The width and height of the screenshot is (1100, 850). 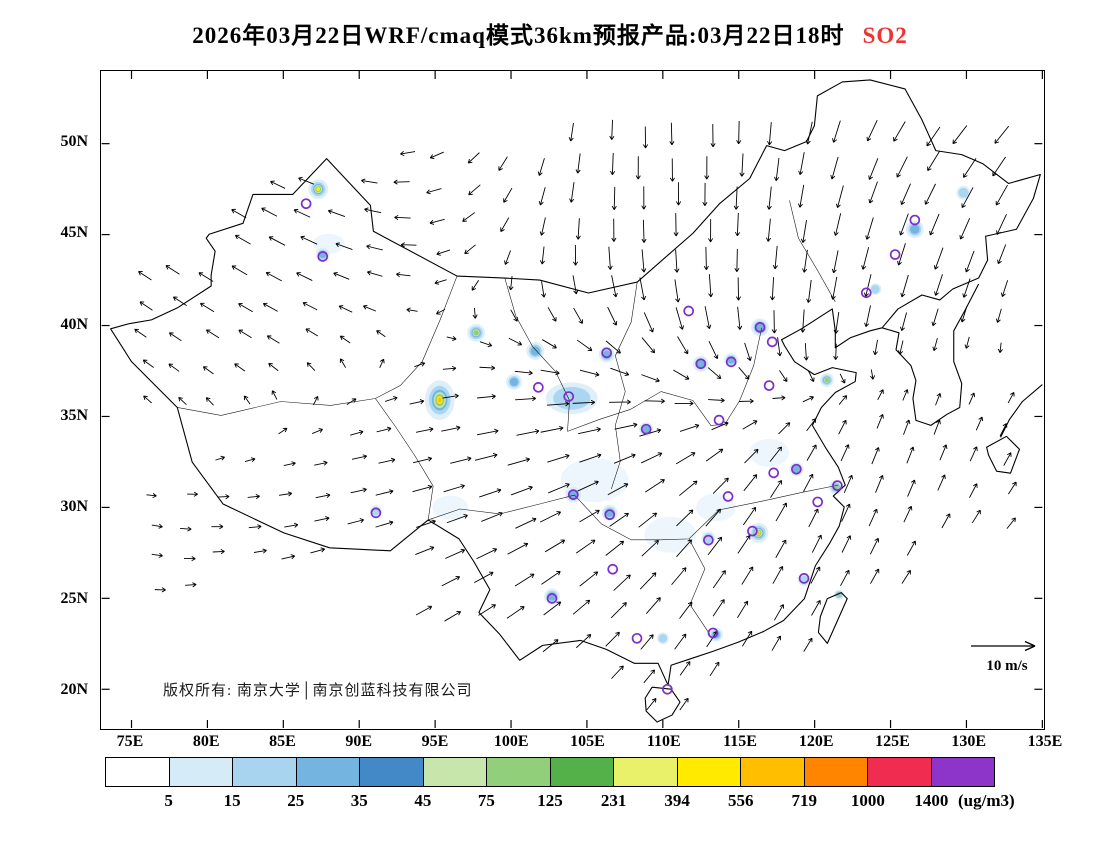 I want to click on colorbar-tick-label: 45, so click(x=423, y=800).